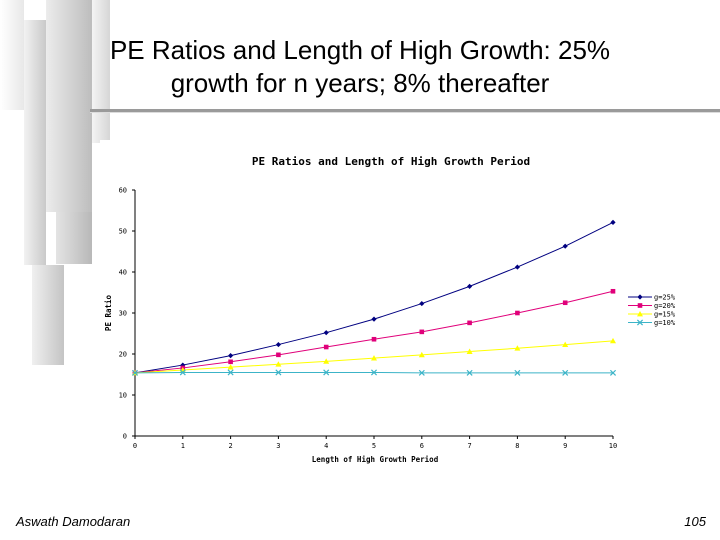  I want to click on legend-label: g=25%, so click(665, 298).